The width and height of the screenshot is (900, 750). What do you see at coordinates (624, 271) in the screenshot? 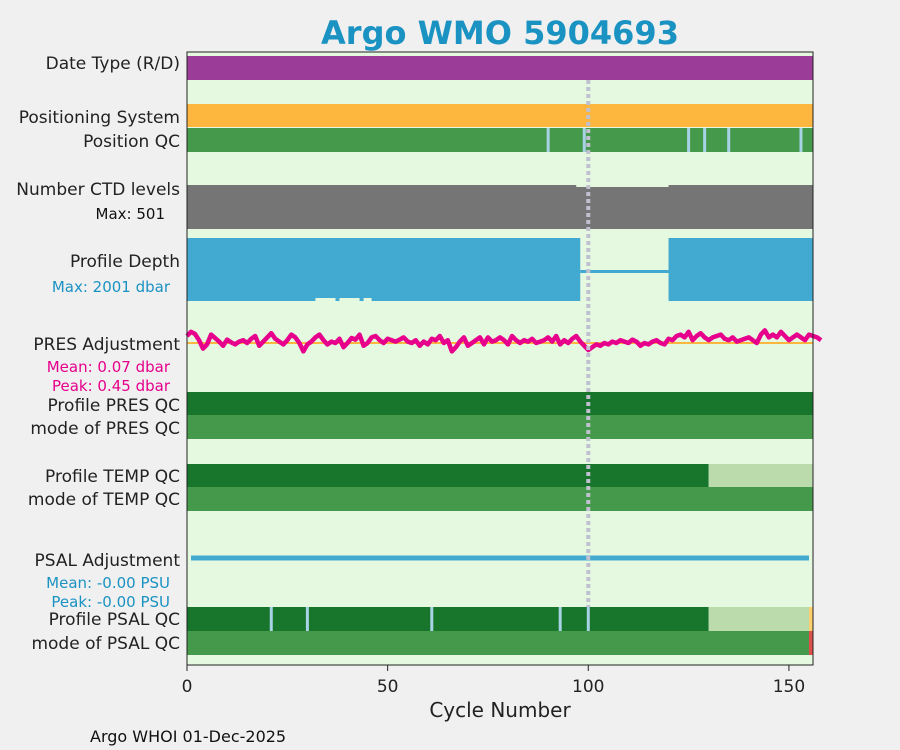
I see `profile-depth-step` at bounding box center [624, 271].